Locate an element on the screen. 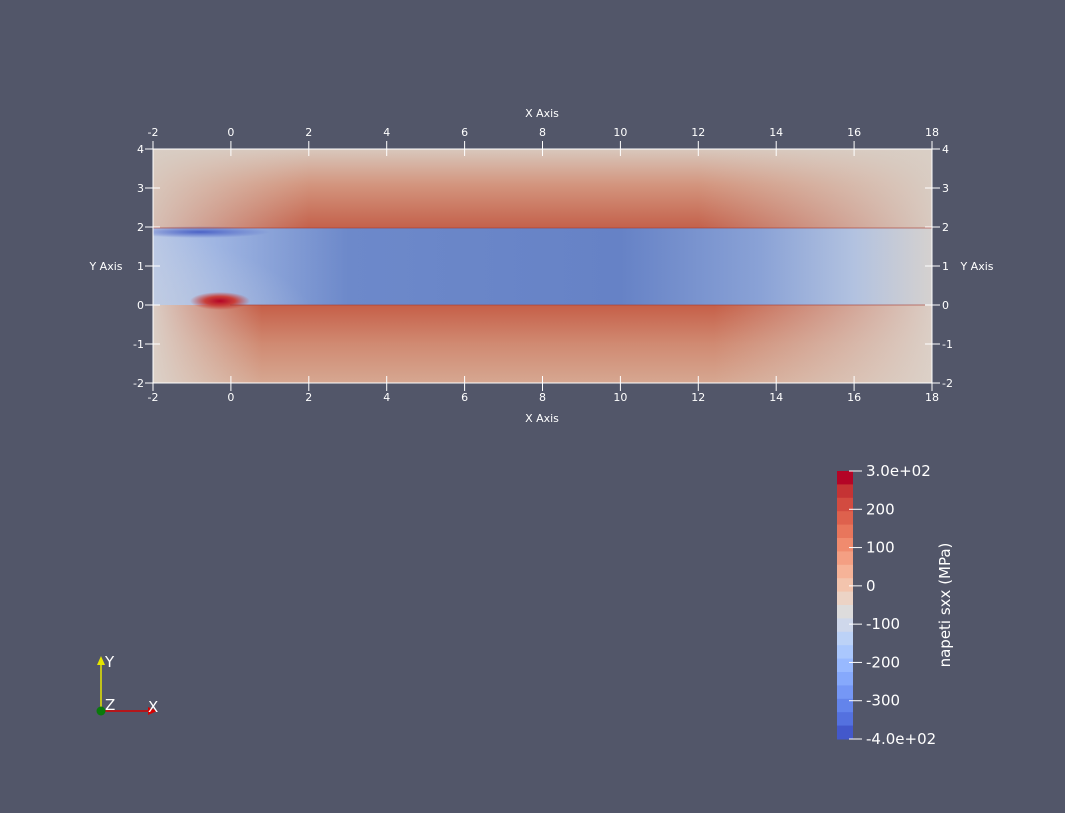 This screenshot has width=1065, height=813. y-tick-label-left: 1 is located at coordinates (140, 266).